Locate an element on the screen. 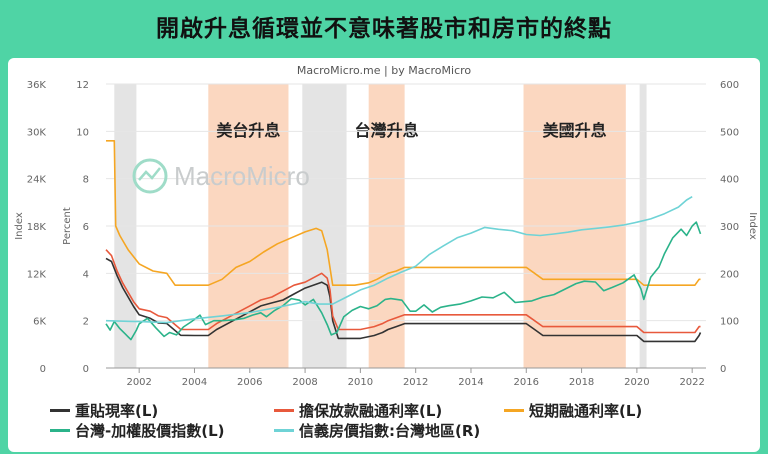  left-percent-tick-label: 8 is located at coordinates (86, 180).